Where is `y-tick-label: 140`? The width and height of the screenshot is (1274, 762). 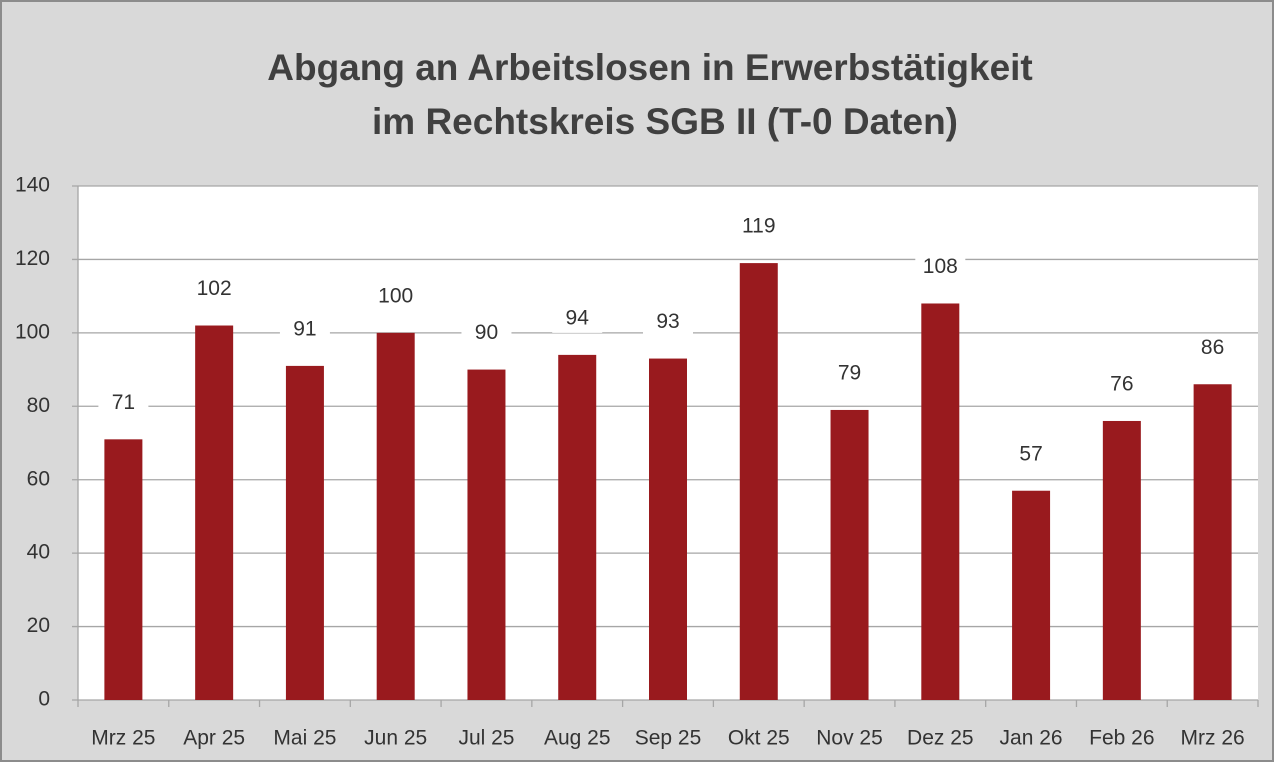
y-tick-label: 140 is located at coordinates (32, 185).